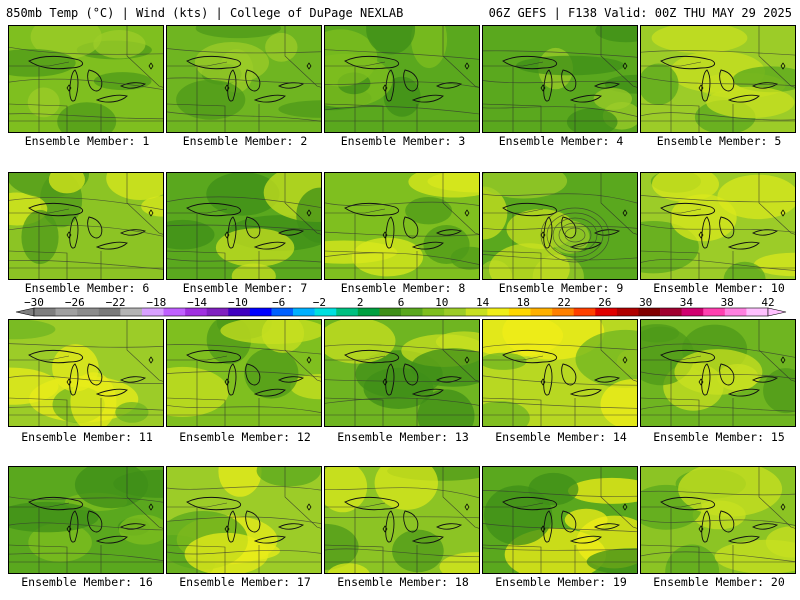 The height and width of the screenshot is (600, 800). Describe the element at coordinates (34, 302) in the screenshot. I see `colorbar-tick-label: −30` at that location.